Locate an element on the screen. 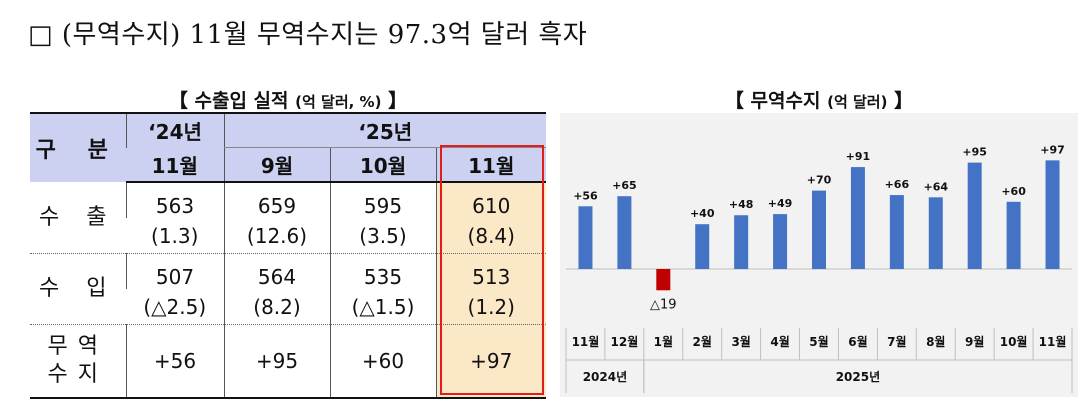 This screenshot has width=1083, height=417. import-growth: (△1.5) is located at coordinates (382, 307).